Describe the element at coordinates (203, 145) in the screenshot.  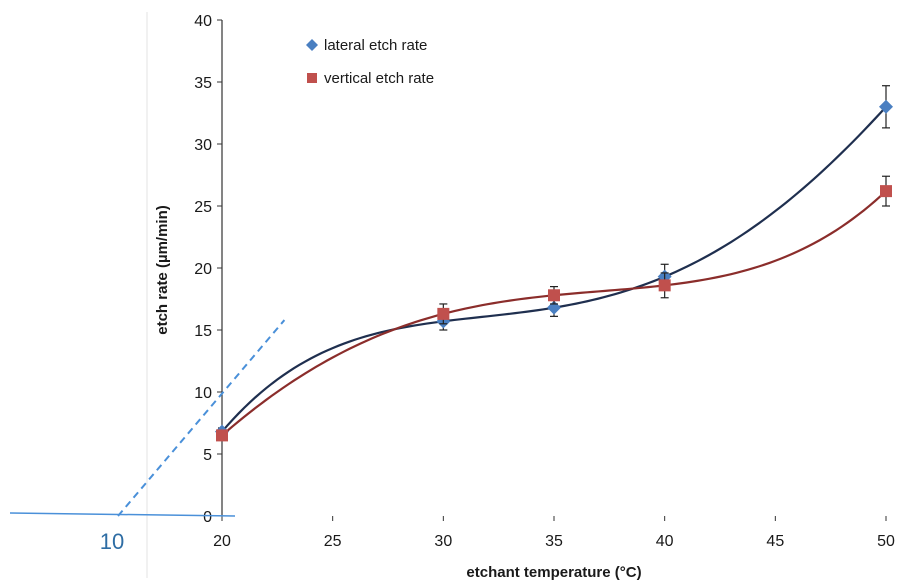
I see `y-tick-label: 30` at that location.